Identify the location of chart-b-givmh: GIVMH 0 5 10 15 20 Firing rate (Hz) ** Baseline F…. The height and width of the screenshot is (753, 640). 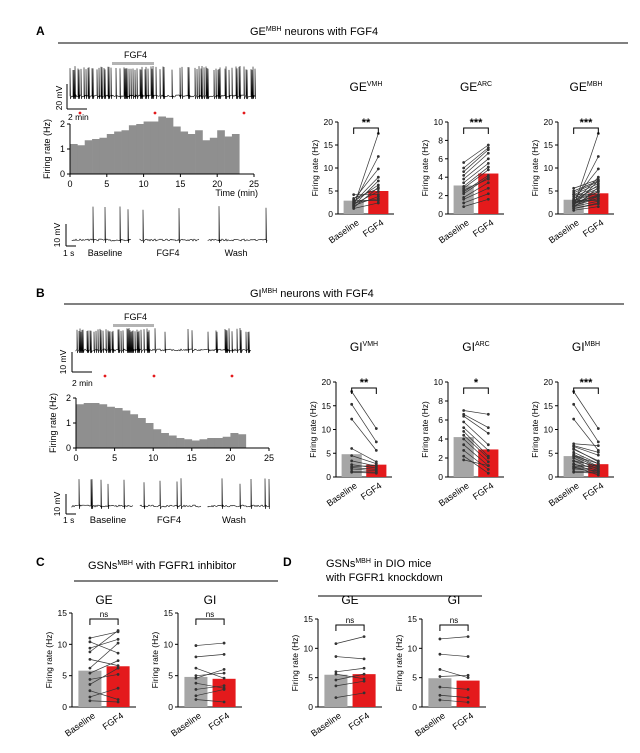
(350, 424).